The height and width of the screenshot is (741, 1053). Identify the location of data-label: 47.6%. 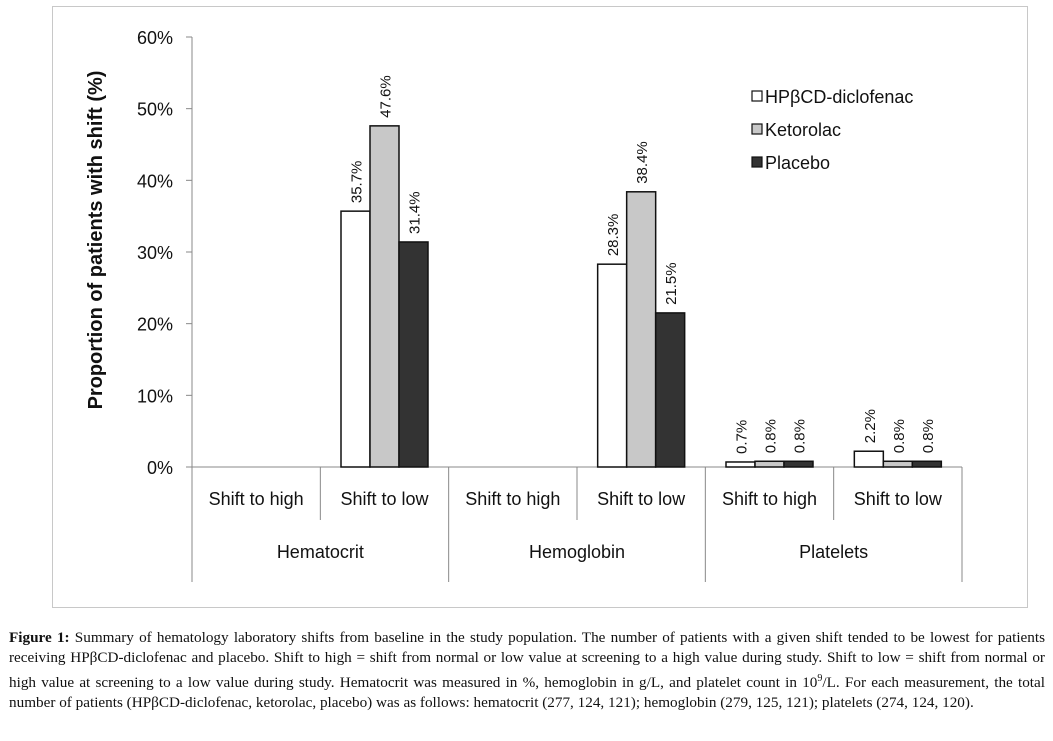
(386, 96).